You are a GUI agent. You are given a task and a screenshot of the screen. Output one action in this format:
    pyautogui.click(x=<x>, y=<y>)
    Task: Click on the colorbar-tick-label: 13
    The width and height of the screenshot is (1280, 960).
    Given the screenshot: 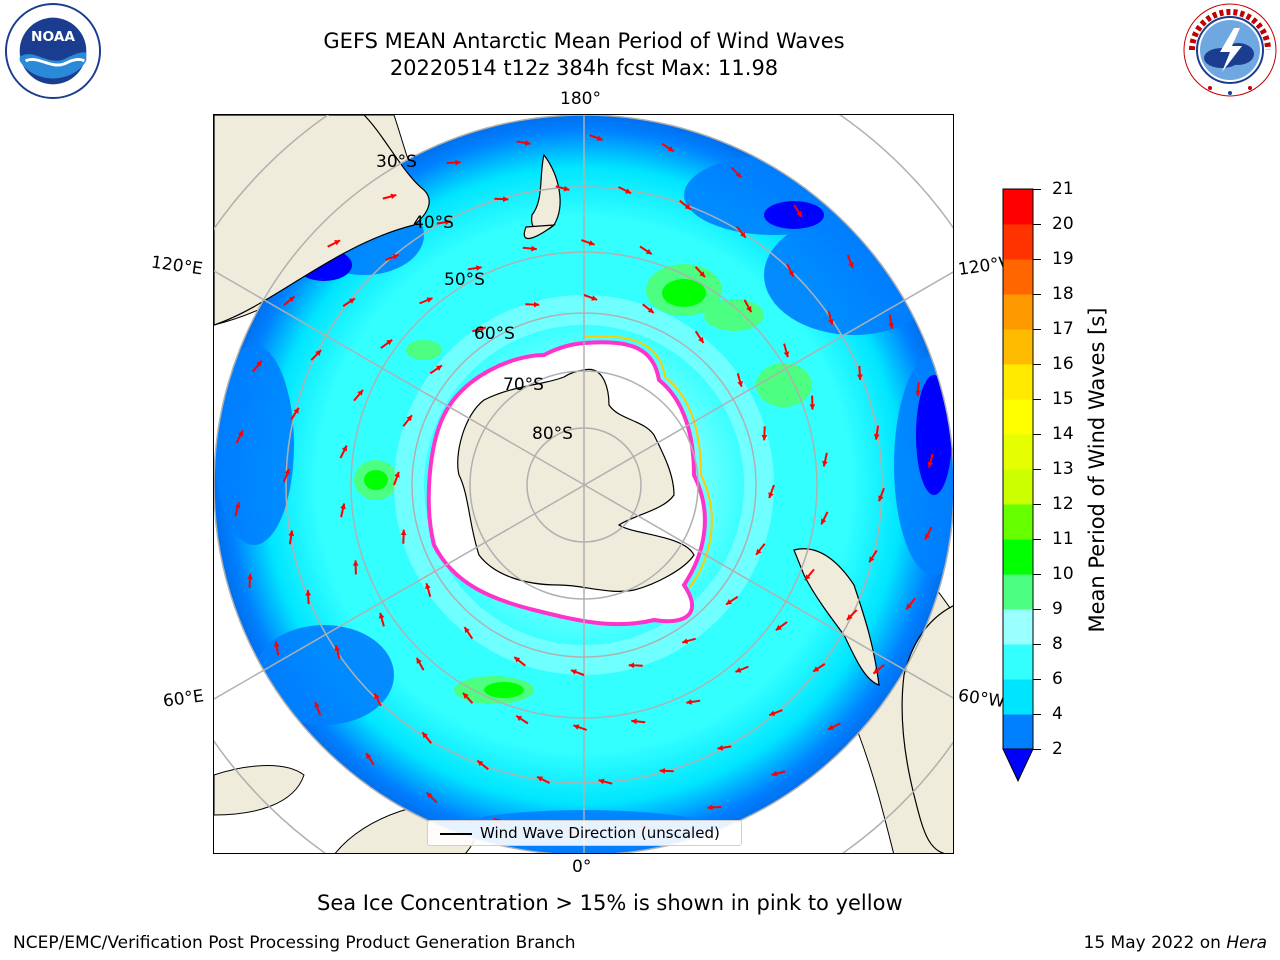 What is the action you would take?
    pyautogui.click(x=1063, y=469)
    